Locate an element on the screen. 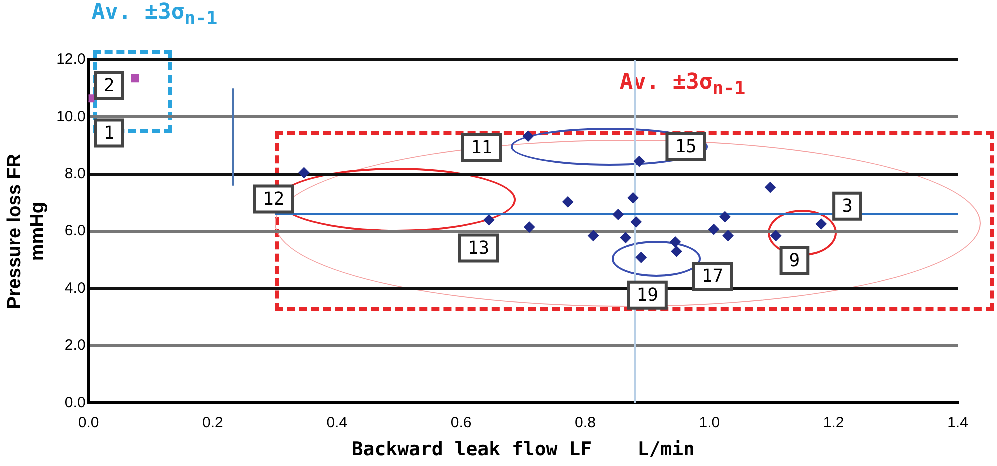 Image resolution: width=997 pixels, height=466 pixels. annotation: 1 is located at coordinates (109, 133).